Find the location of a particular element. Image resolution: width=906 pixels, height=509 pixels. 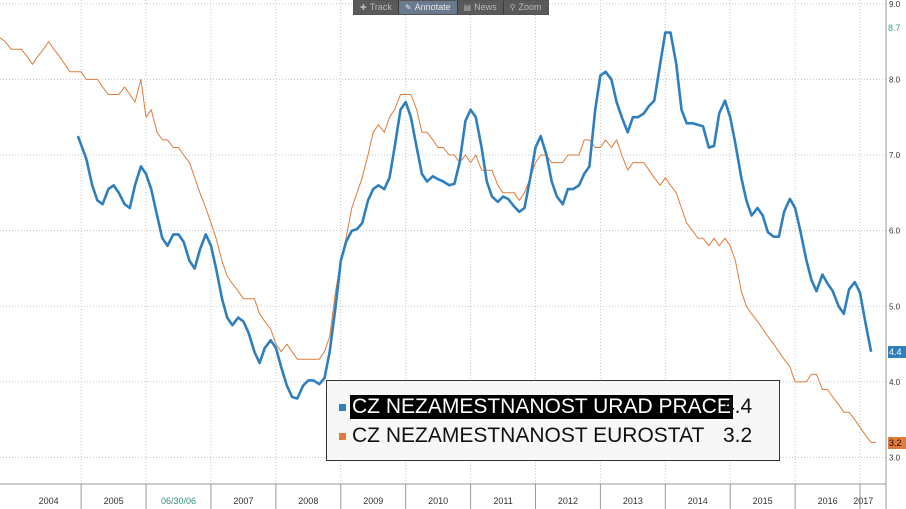

annotate-label: Annotate is located at coordinates (432, 7).